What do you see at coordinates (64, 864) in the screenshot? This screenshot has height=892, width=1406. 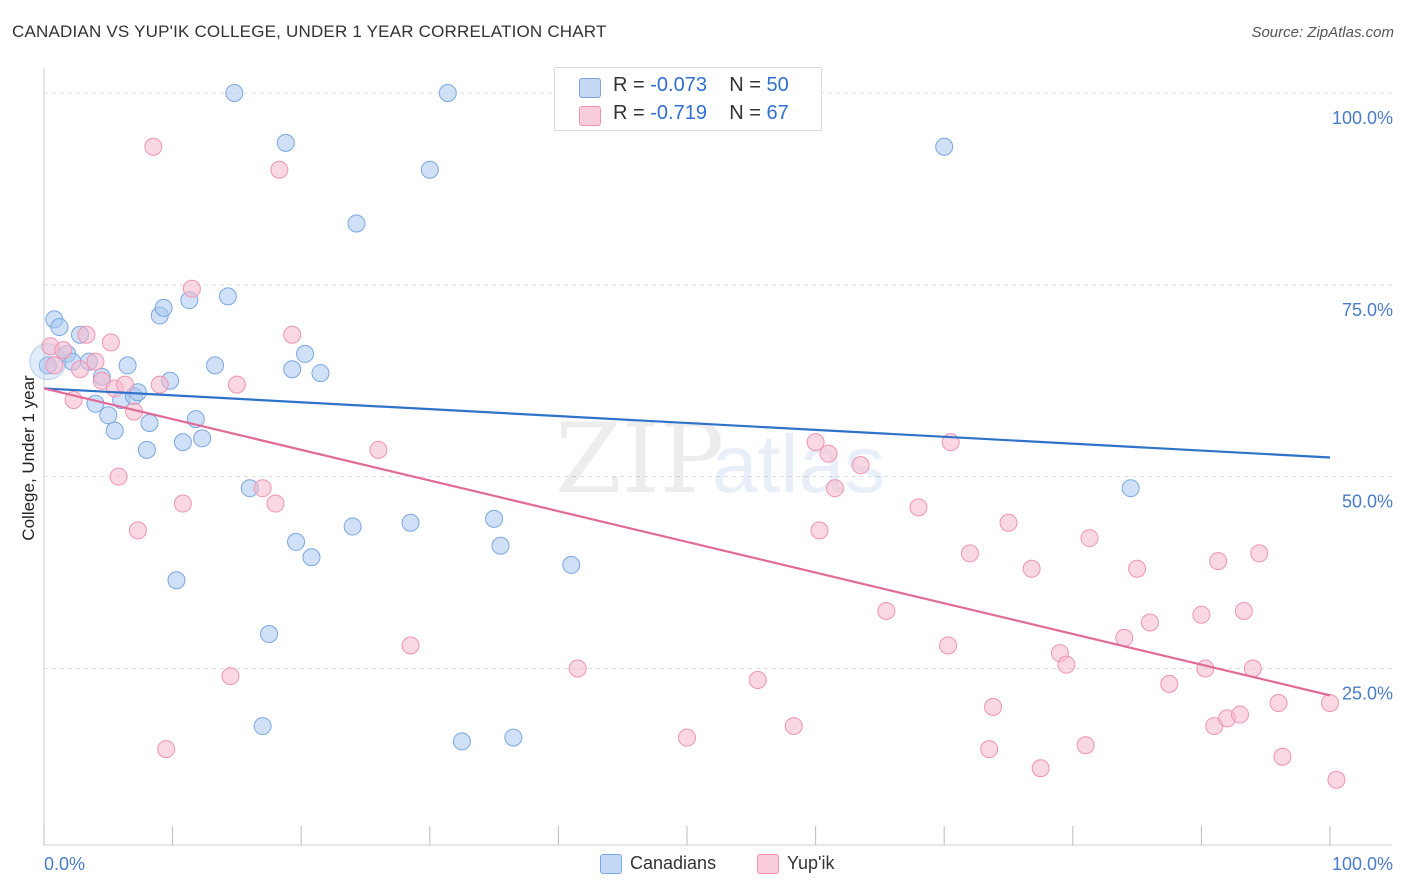 I see `x-tick-label-min: 0.0%` at bounding box center [64, 864].